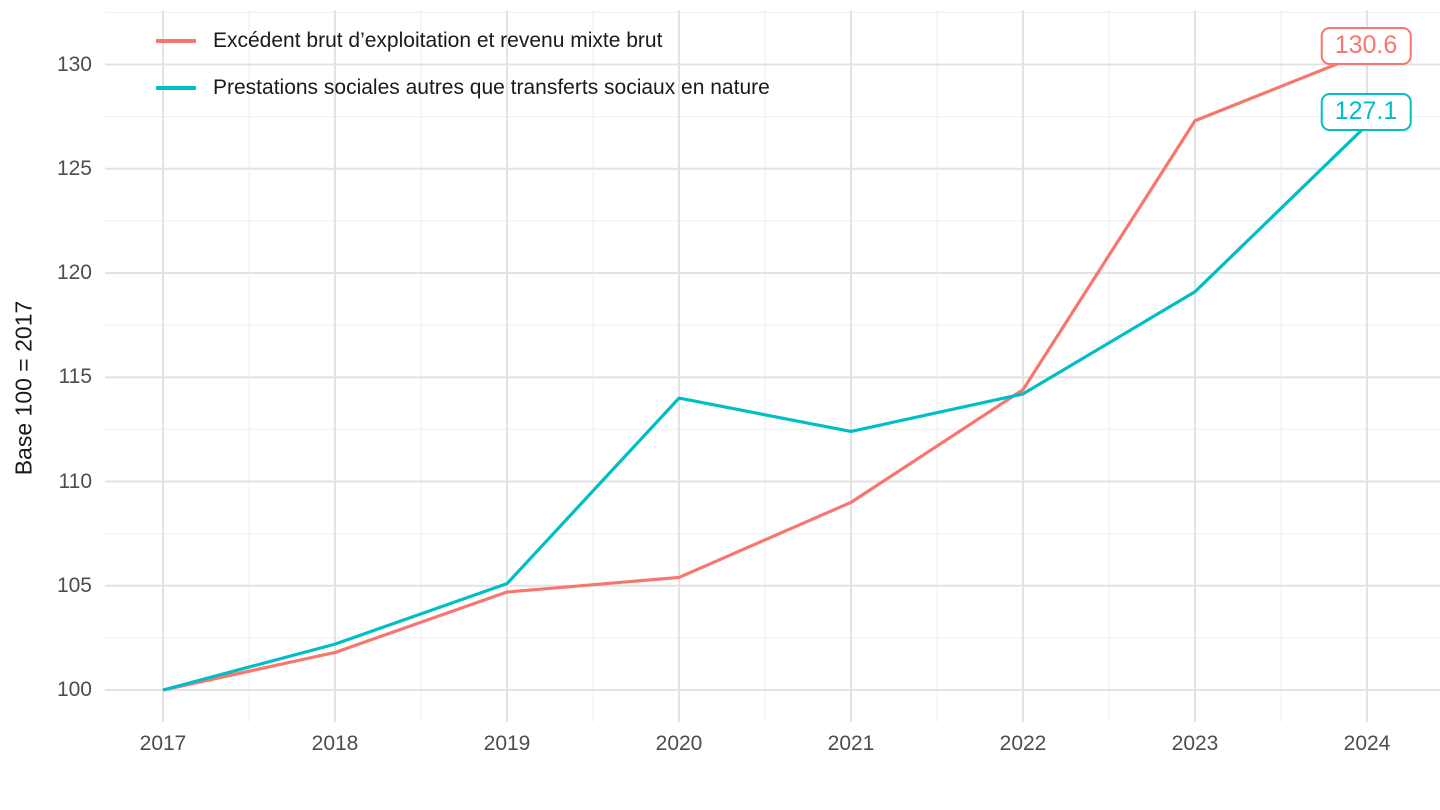 This screenshot has width=1440, height=810. Describe the element at coordinates (1366, 46) in the screenshot. I see `end-value-label-excedent: 130.6` at that location.